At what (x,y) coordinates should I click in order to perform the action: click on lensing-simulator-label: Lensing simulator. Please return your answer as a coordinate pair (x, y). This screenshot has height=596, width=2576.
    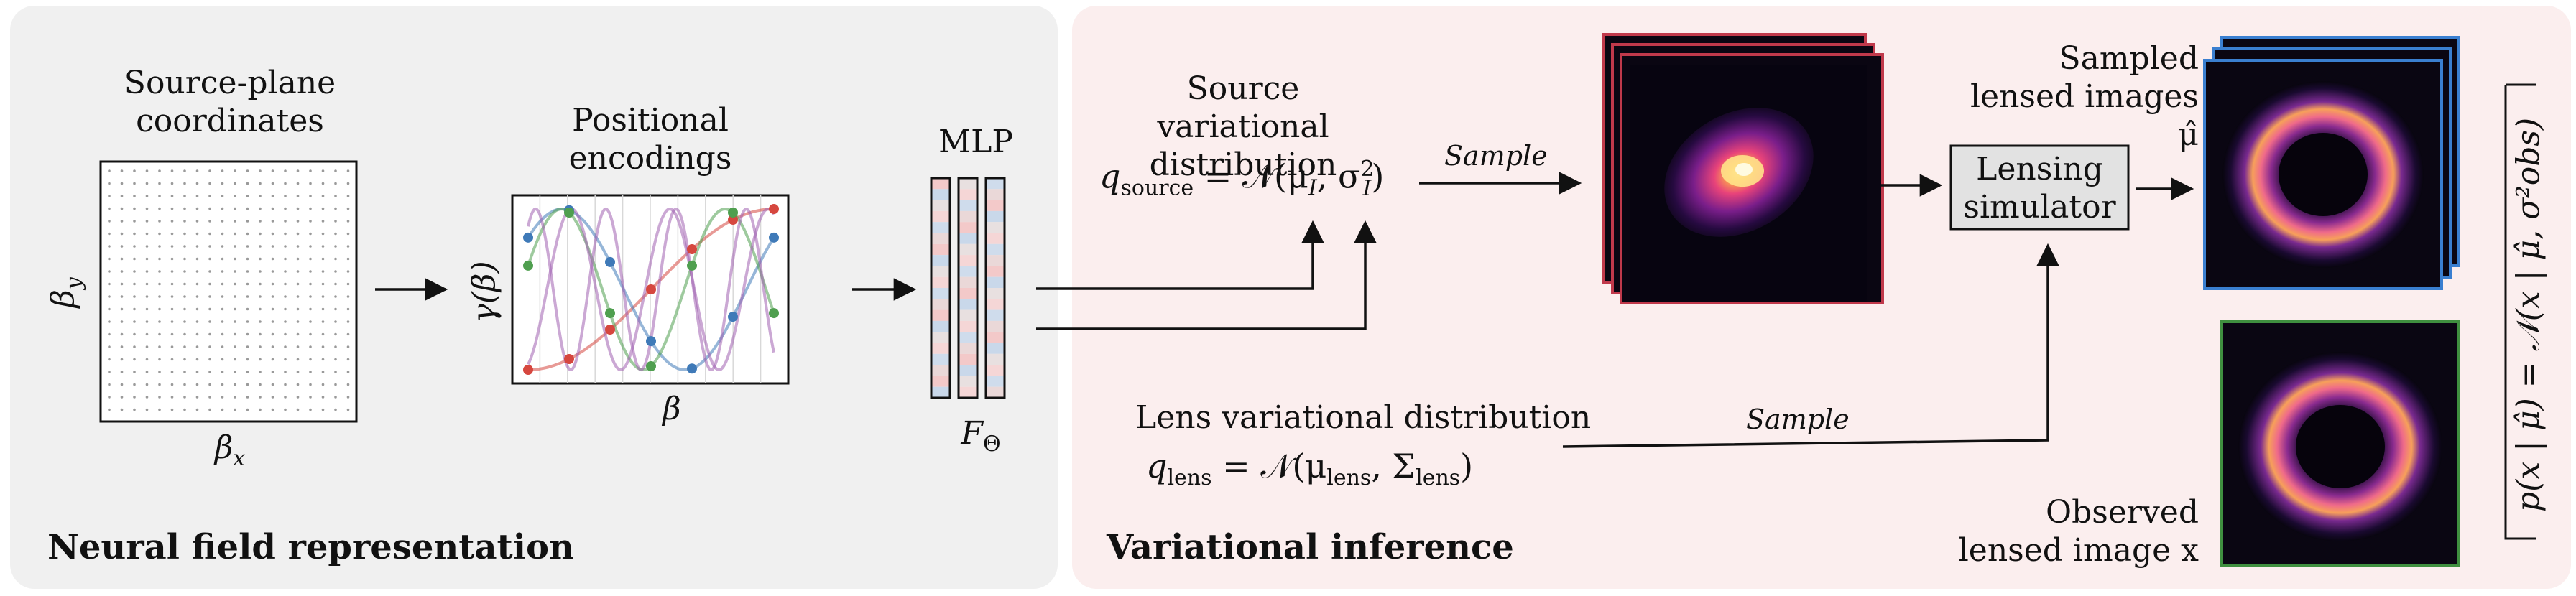
    Looking at the image, I should click on (2040, 188).